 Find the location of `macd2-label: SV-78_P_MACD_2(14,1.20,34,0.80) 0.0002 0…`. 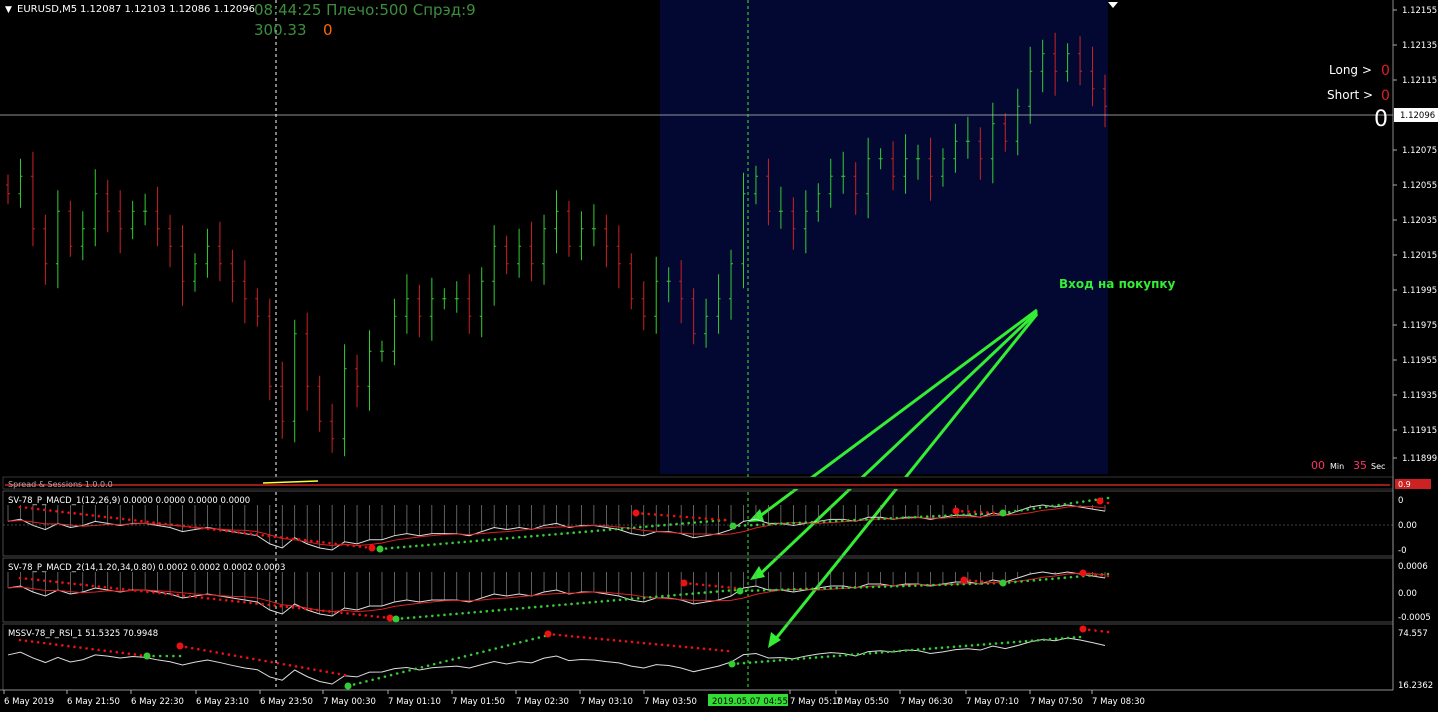

macd2-label: SV-78_P_MACD_2(14,1.20,34,0.80) 0.0002 0… is located at coordinates (146, 568).